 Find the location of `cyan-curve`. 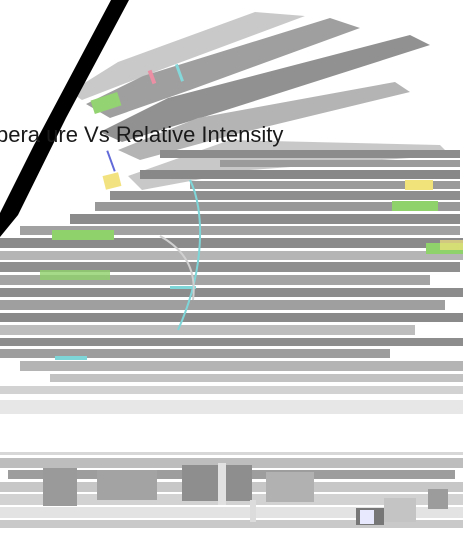

cyan-curve is located at coordinates (189, 255).